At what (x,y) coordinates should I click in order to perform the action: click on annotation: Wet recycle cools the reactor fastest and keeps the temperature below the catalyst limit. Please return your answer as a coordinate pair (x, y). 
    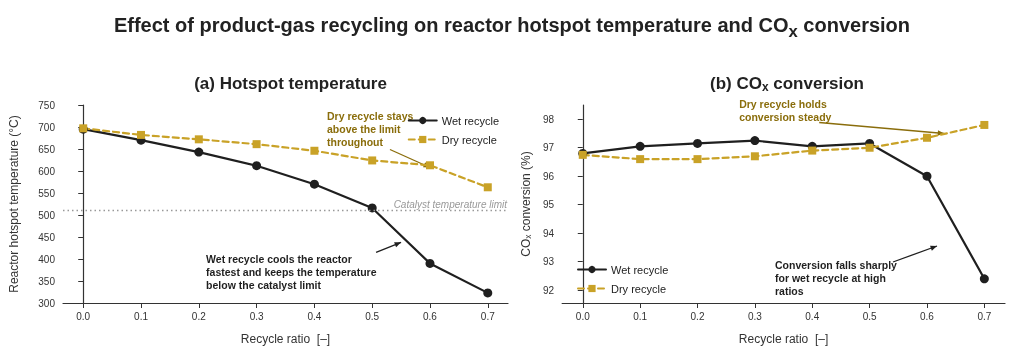
    Looking at the image, I should click on (291, 271).